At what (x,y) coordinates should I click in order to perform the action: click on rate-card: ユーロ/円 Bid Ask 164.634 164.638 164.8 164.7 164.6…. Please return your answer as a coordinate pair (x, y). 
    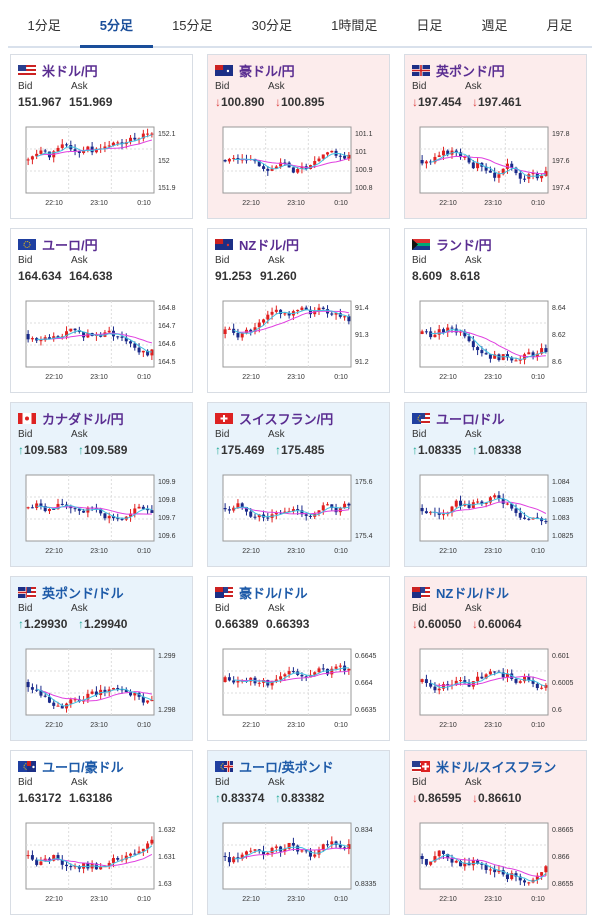
    Looking at the image, I should click on (101, 310).